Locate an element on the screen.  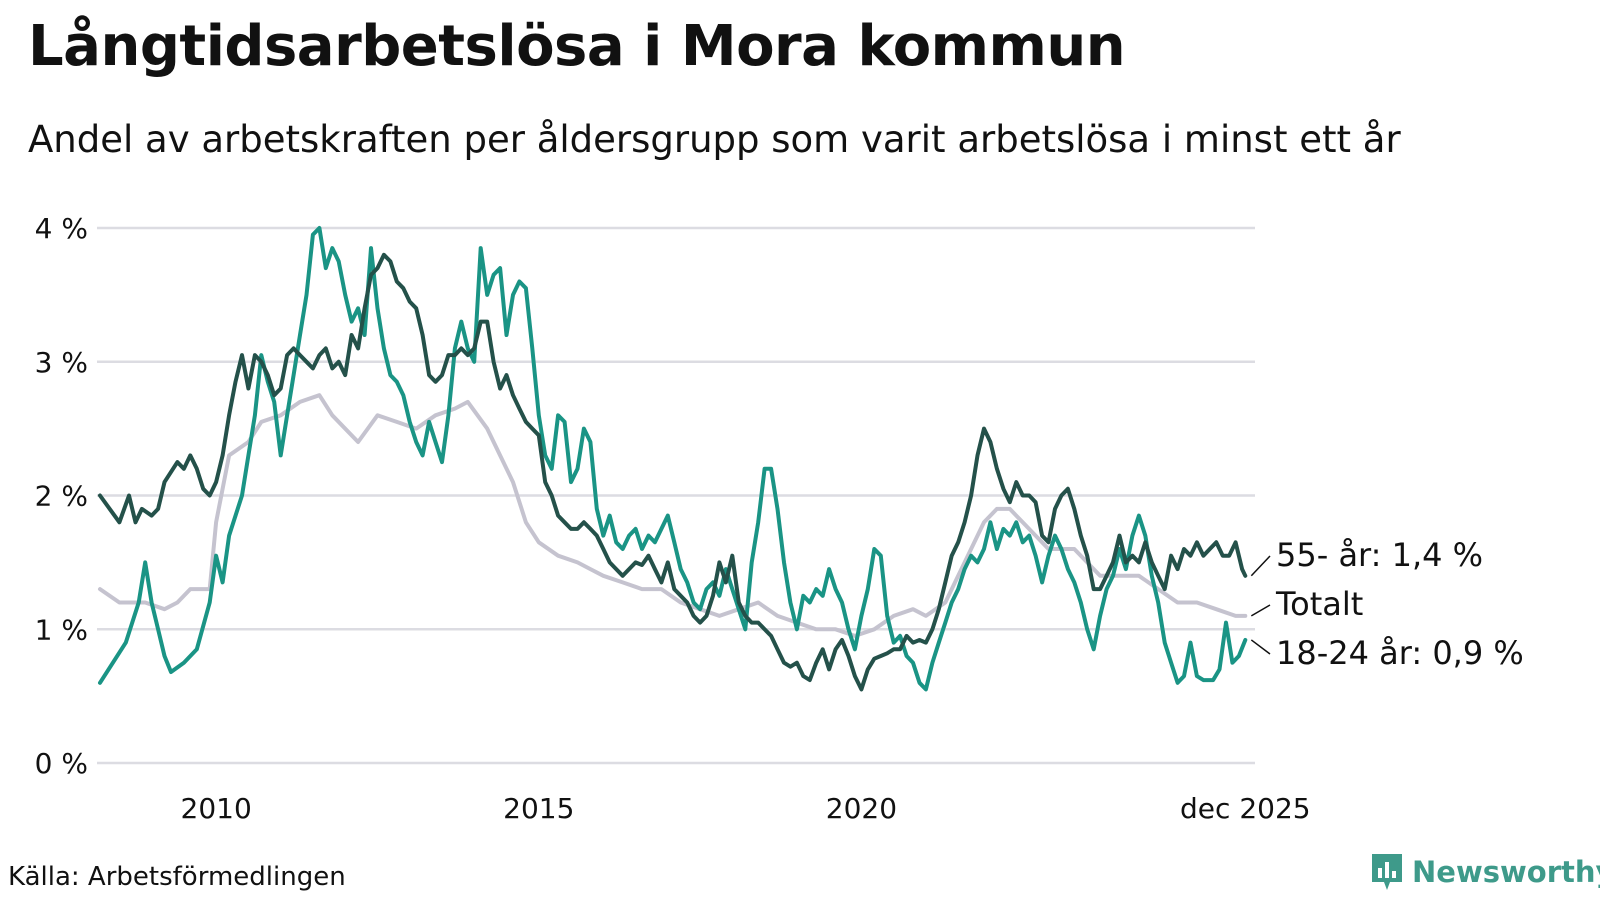
series-end-label: 18-24 år: 0,9 % is located at coordinates (1400, 653).